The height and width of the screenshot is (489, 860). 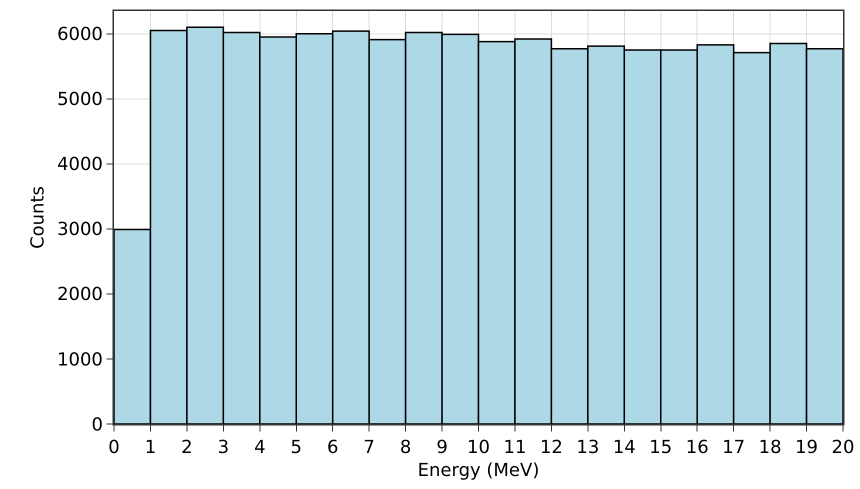 What do you see at coordinates (843, 447) in the screenshot?
I see `x-tick-label: 20` at bounding box center [843, 447].